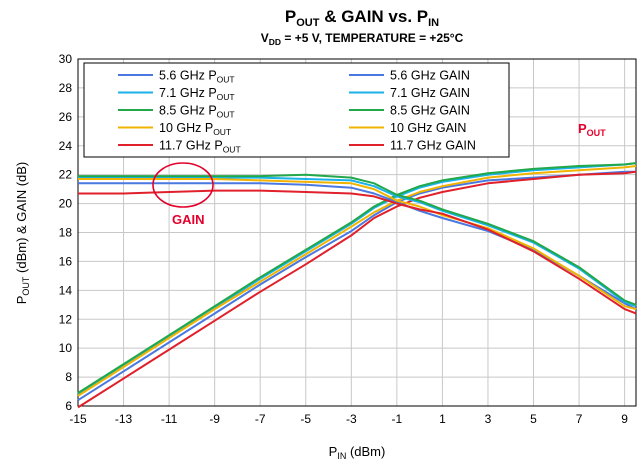 The height and width of the screenshot is (465, 642). What do you see at coordinates (362, 39) in the screenshot?
I see `chart-subtitle: VDD = +5 V, TEMPERATURE = +25°C` at bounding box center [362, 39].